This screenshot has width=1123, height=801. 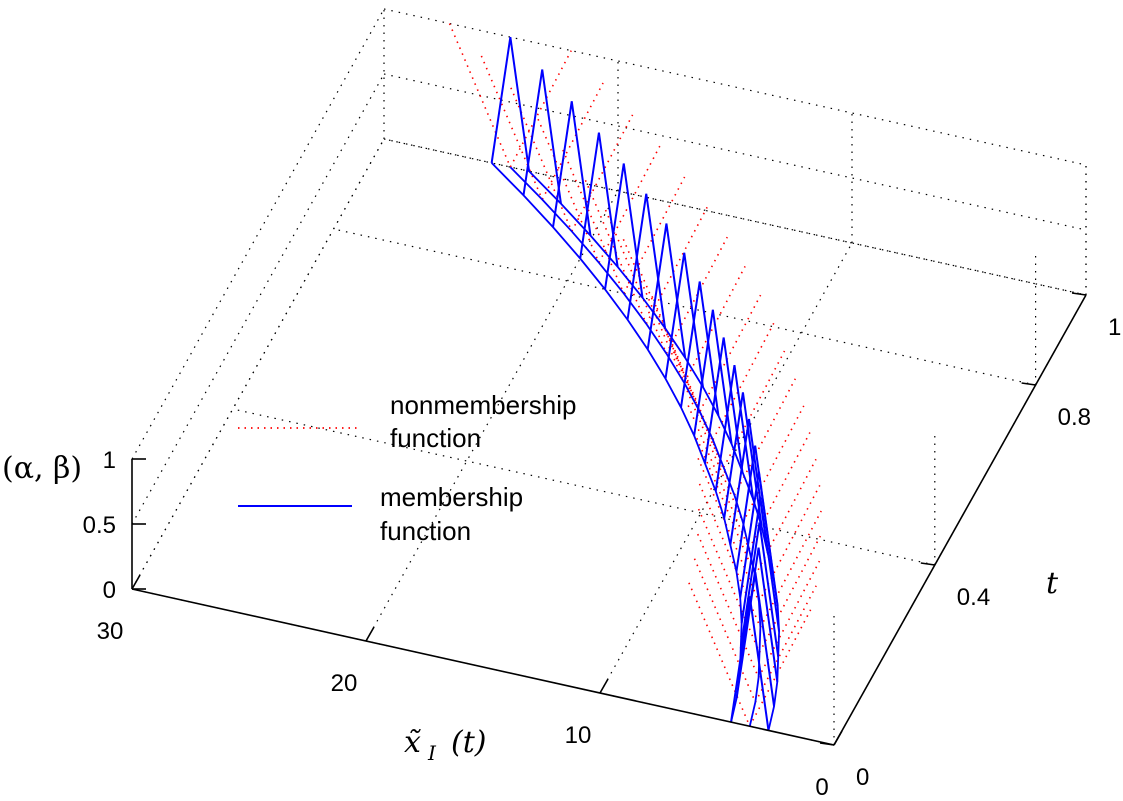 I want to click on legend-nonmembership-label-1: nonmembership, so click(x=483, y=405).